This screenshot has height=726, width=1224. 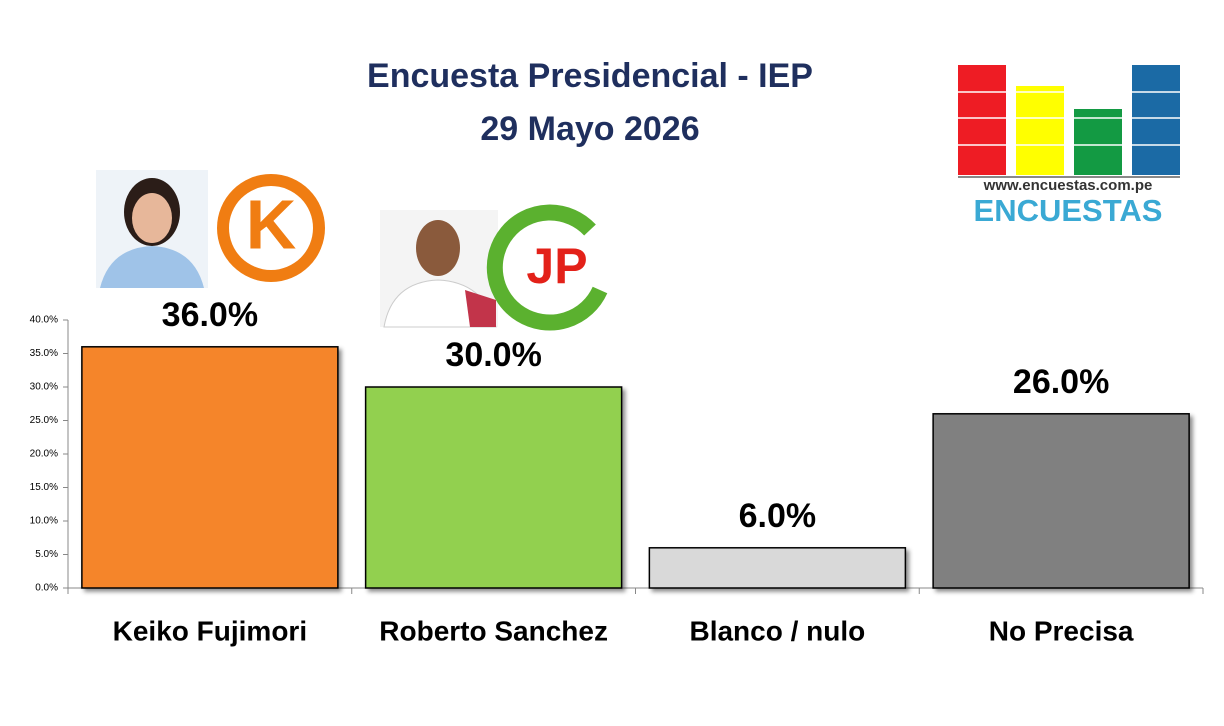 What do you see at coordinates (590, 76) in the screenshot?
I see `chart-title: Encuesta Presidencial - IEP` at bounding box center [590, 76].